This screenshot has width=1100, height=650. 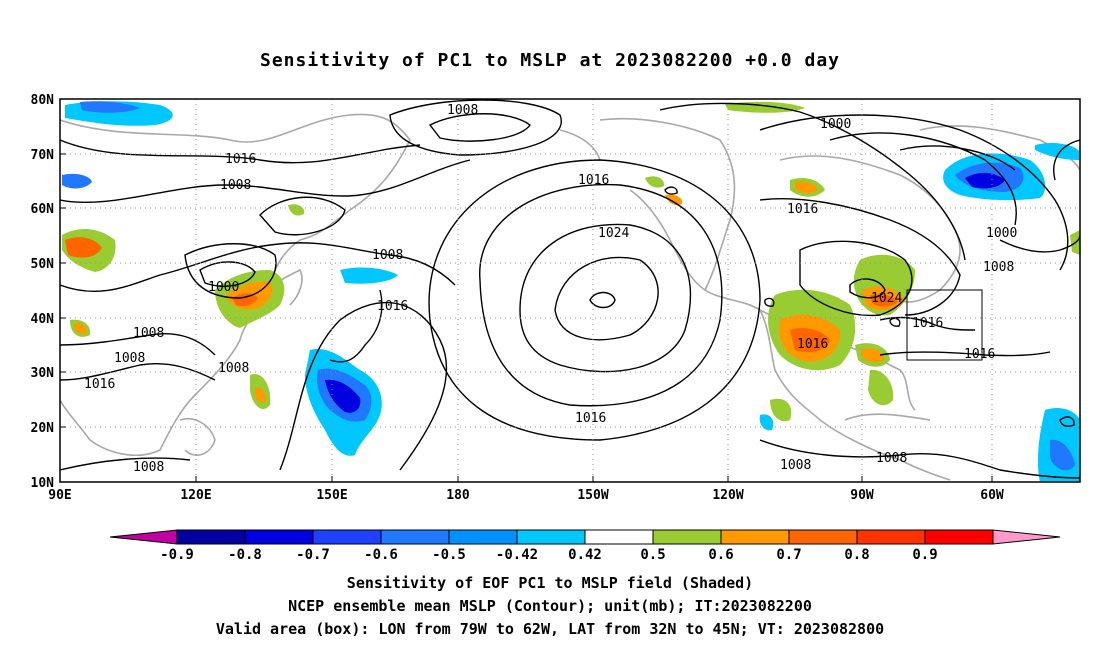 What do you see at coordinates (862, 495) in the screenshot?
I see `lon-label: 90W` at bounding box center [862, 495].